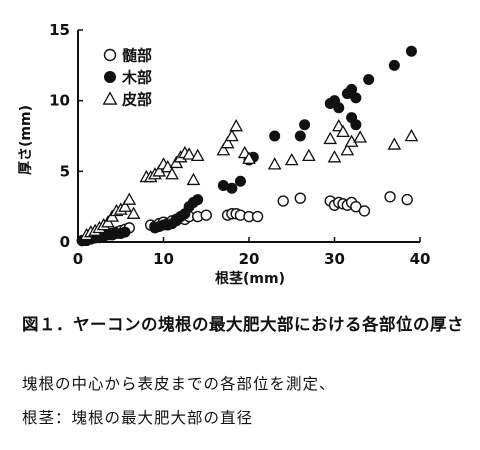  I want to click on x-tick-label: 0, so click(78, 259).